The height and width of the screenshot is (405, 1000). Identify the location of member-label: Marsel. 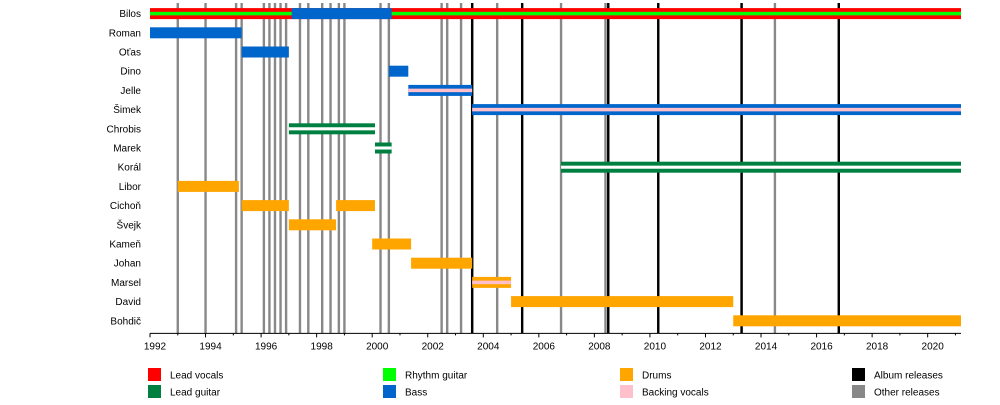
(126, 283).